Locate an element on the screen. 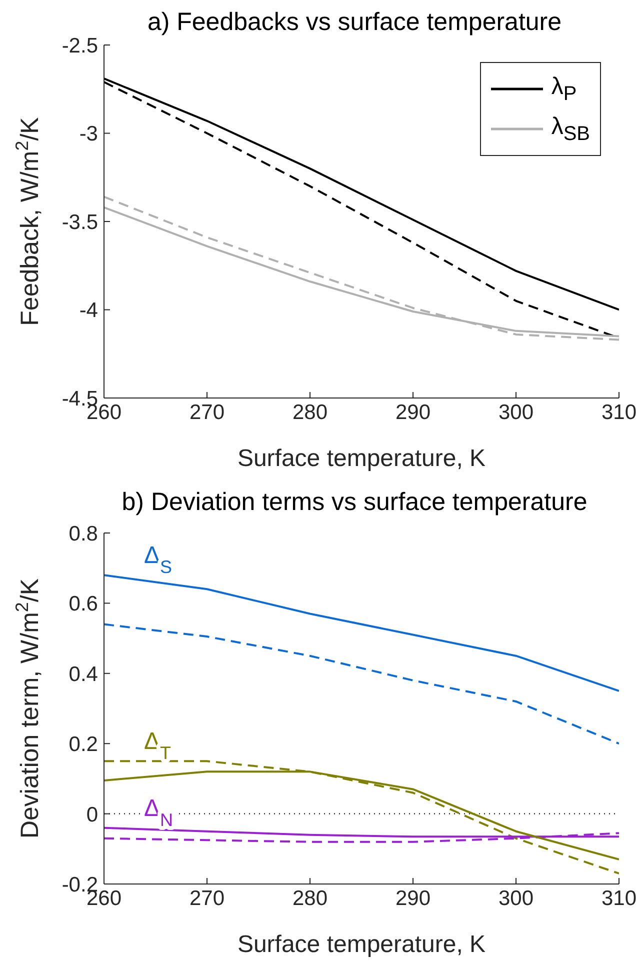  y-tick-label: -3.5 is located at coordinates (80, 222).